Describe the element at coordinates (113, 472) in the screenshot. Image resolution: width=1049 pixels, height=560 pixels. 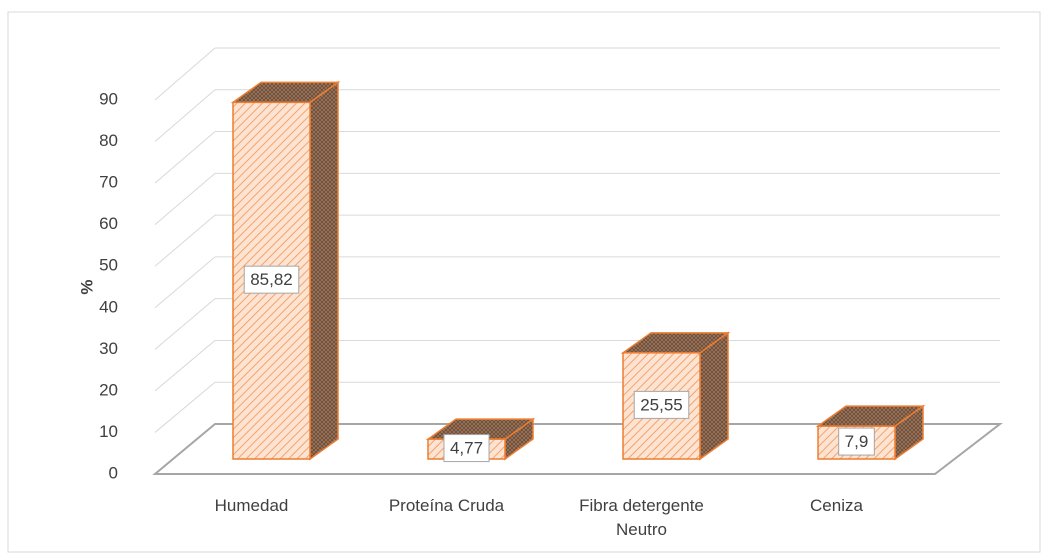
I see `y-tick-label: 0` at that location.